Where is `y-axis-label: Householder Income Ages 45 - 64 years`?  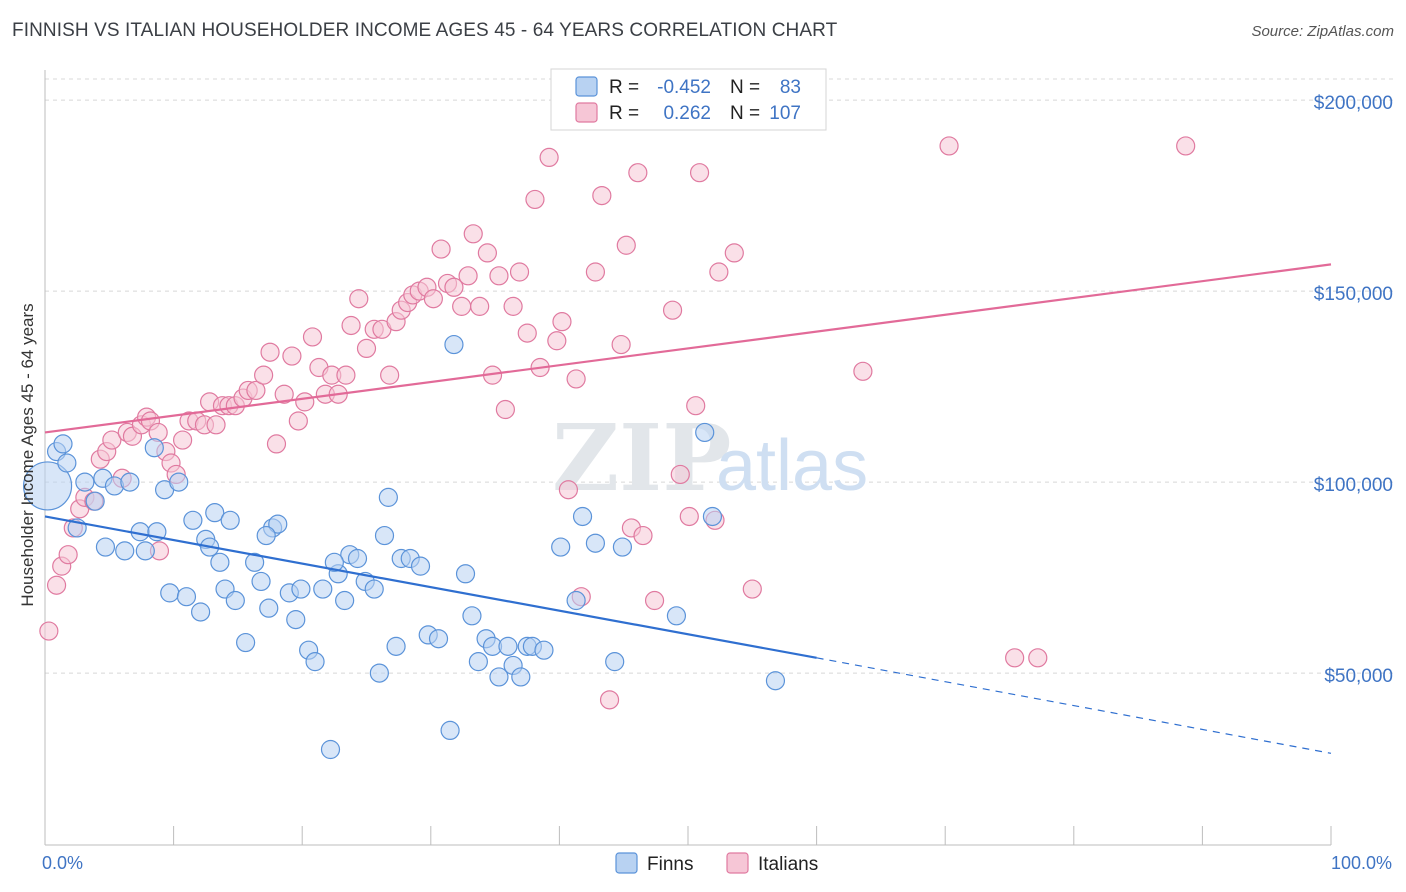
y-axis-label: Householder Income Ages 45 - 64 years is located at coordinates (27, 454).